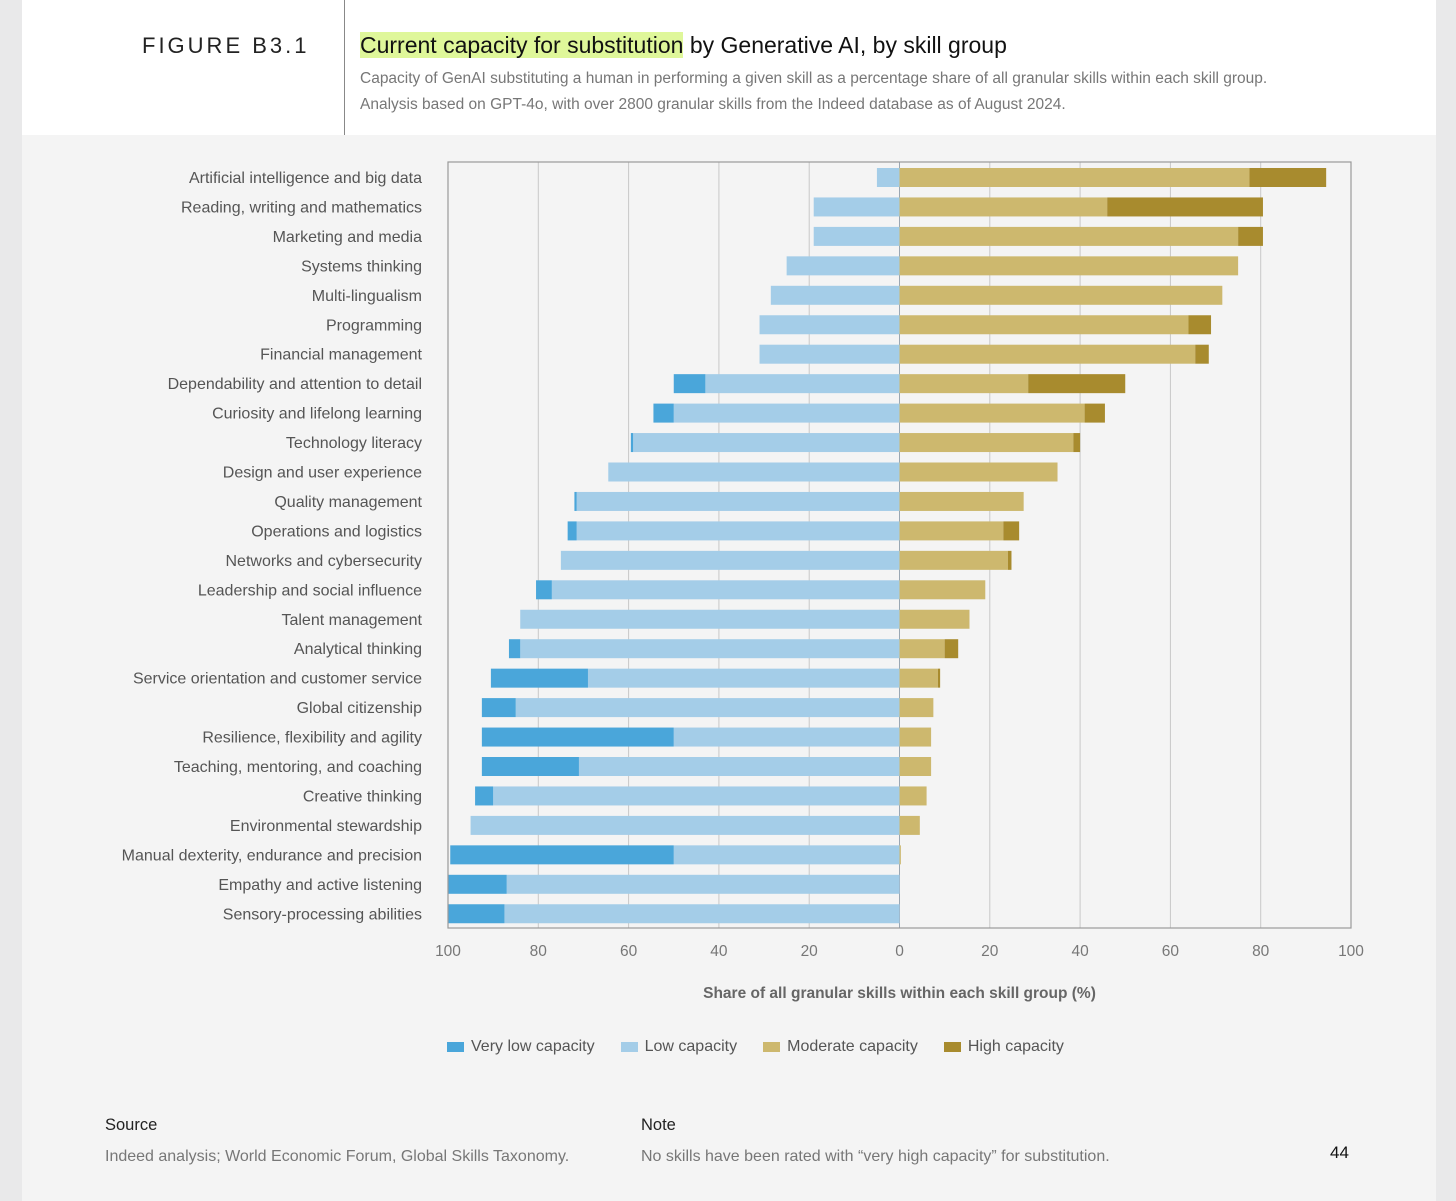 Image resolution: width=1456 pixels, height=1201 pixels. What do you see at coordinates (354, 443) in the screenshot?
I see `category-label: Technology literacy` at bounding box center [354, 443].